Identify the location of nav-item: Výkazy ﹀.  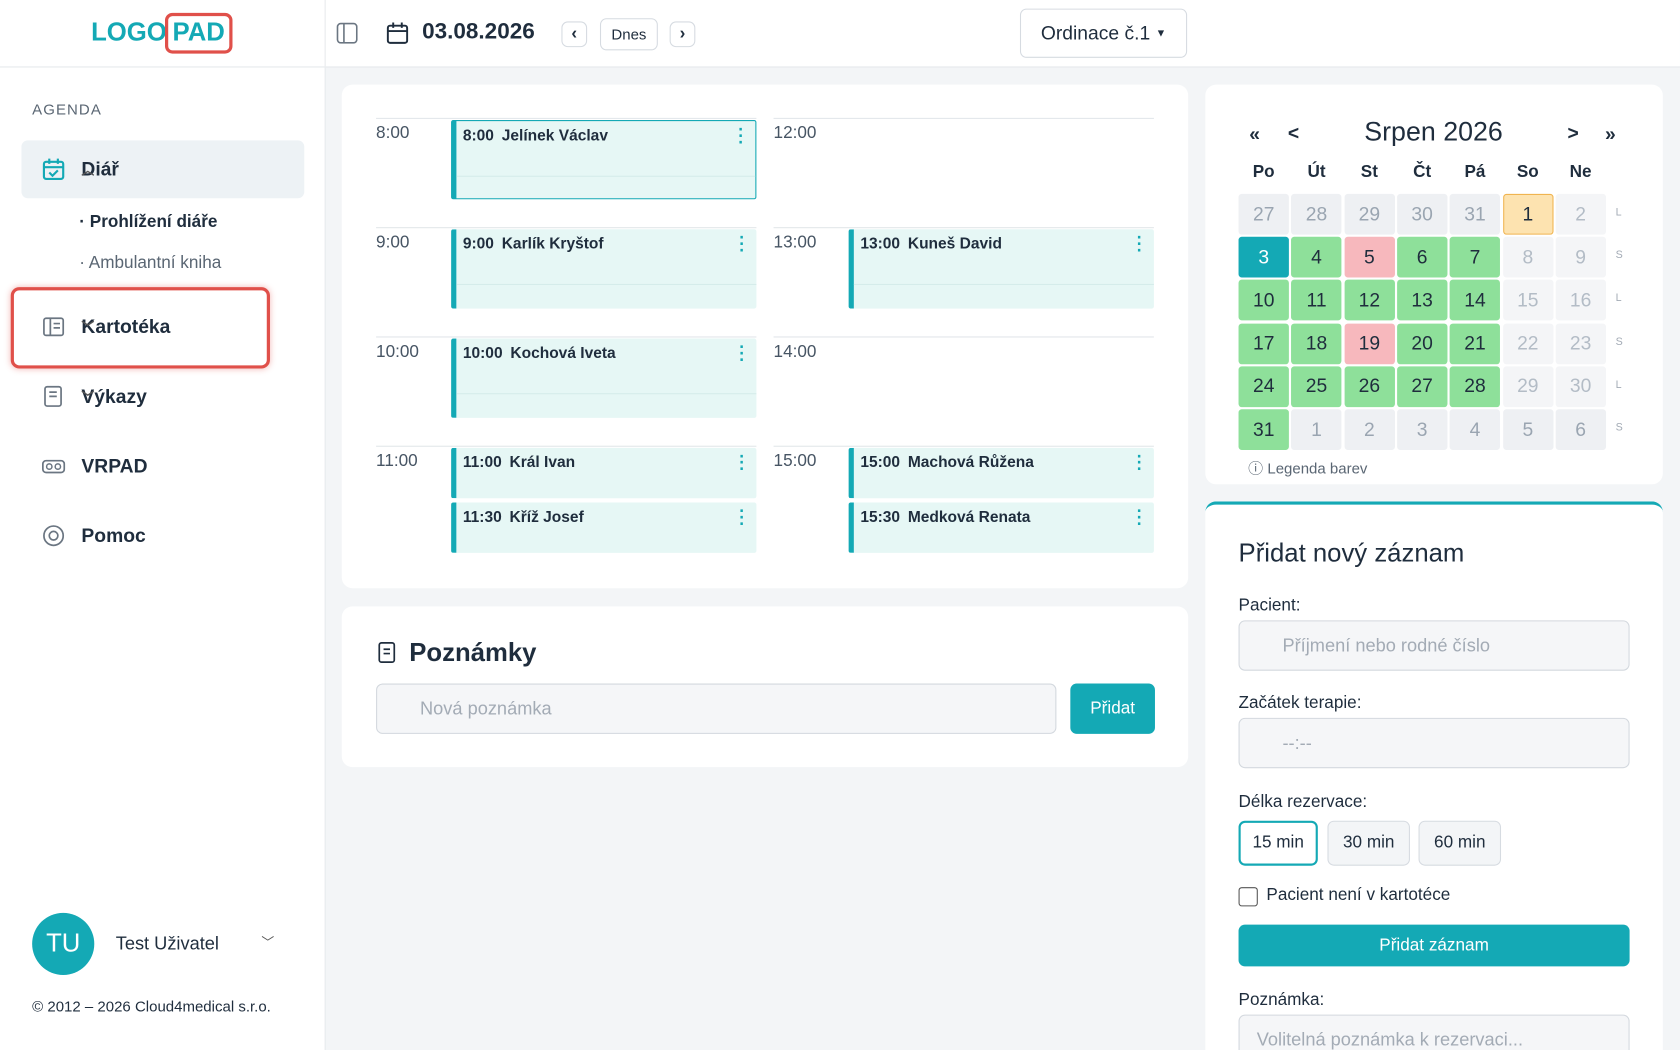
(162, 396).